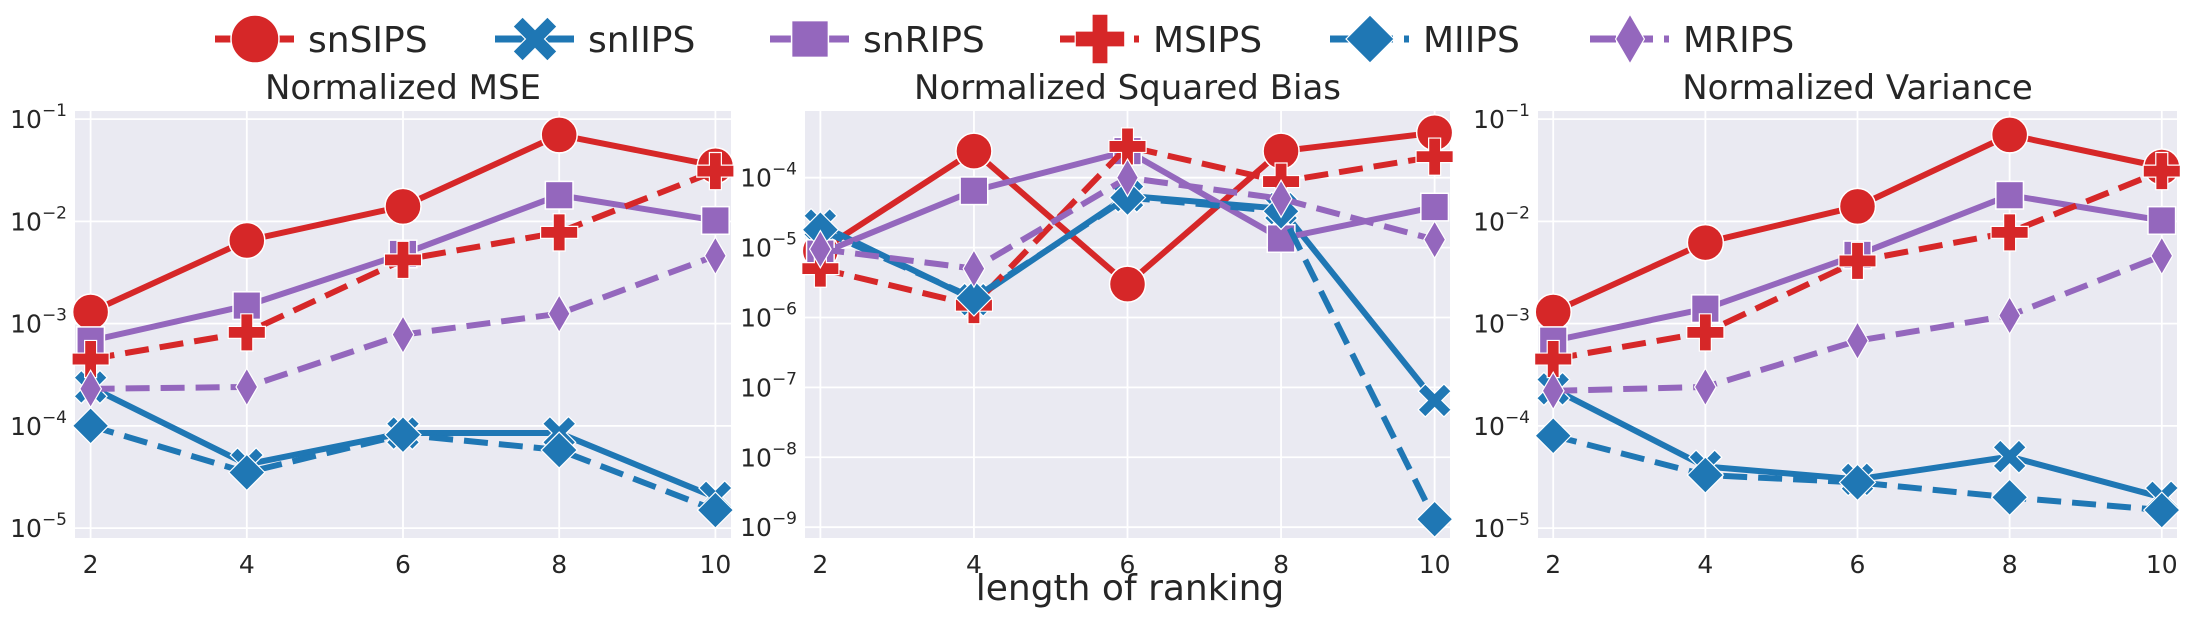 Image resolution: width=2190 pixels, height=621 pixels. What do you see at coordinates (768, 385) in the screenshot?
I see `panel-2-ytick-2: 10⁻⁷` at bounding box center [768, 385].